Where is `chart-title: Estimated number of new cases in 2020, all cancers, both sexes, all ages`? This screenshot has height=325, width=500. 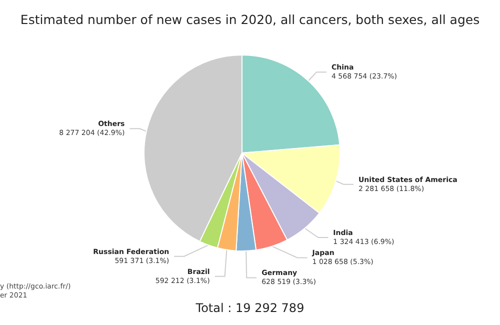
chart-title: Estimated number of new cases in 2020, all cancers, both sexes, all ages is located at coordinates (250, 19).